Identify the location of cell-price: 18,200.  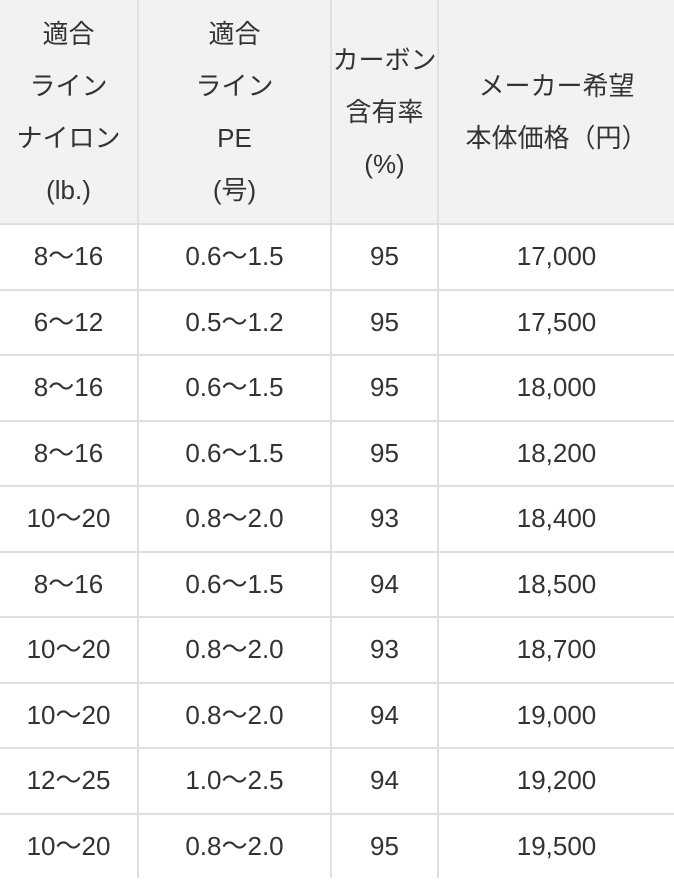
(555, 453).